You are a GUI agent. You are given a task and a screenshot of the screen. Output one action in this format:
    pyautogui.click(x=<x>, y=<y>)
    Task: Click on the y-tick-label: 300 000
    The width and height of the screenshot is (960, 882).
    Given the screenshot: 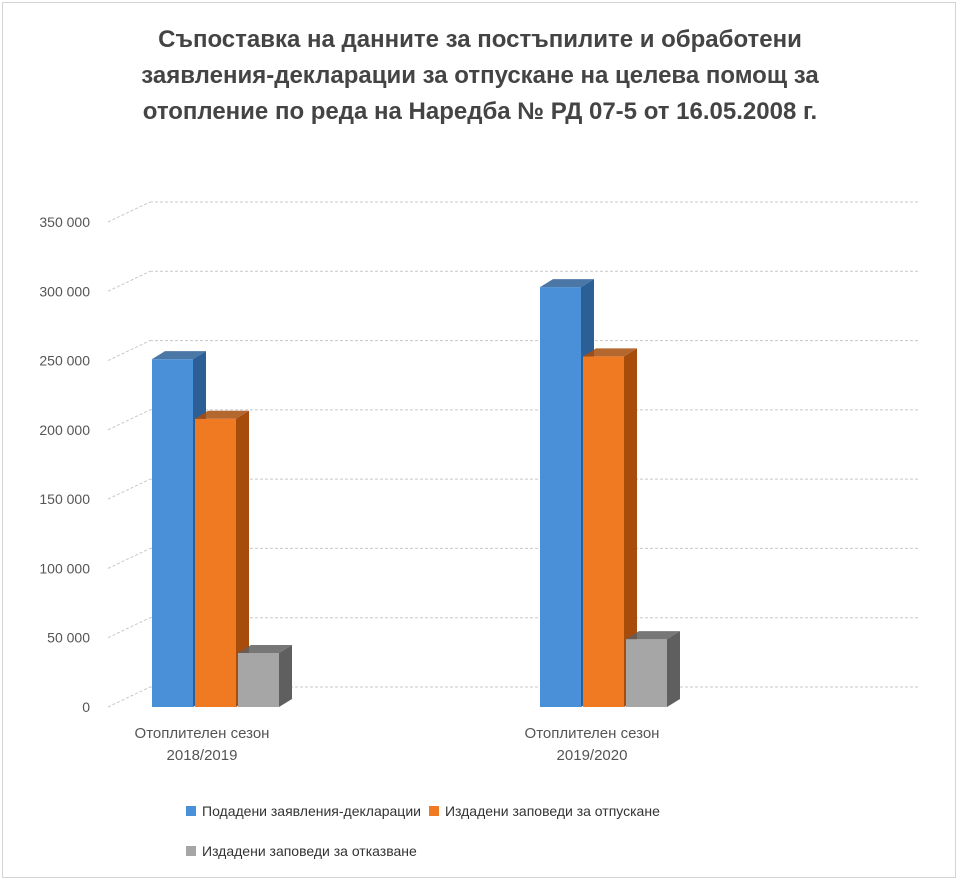 What is the action you would take?
    pyautogui.click(x=64, y=291)
    